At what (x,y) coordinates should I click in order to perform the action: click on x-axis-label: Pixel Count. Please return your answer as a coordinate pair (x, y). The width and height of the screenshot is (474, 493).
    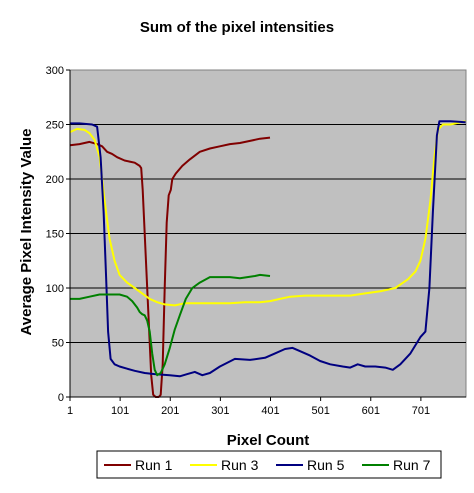
    Looking at the image, I should click on (268, 440).